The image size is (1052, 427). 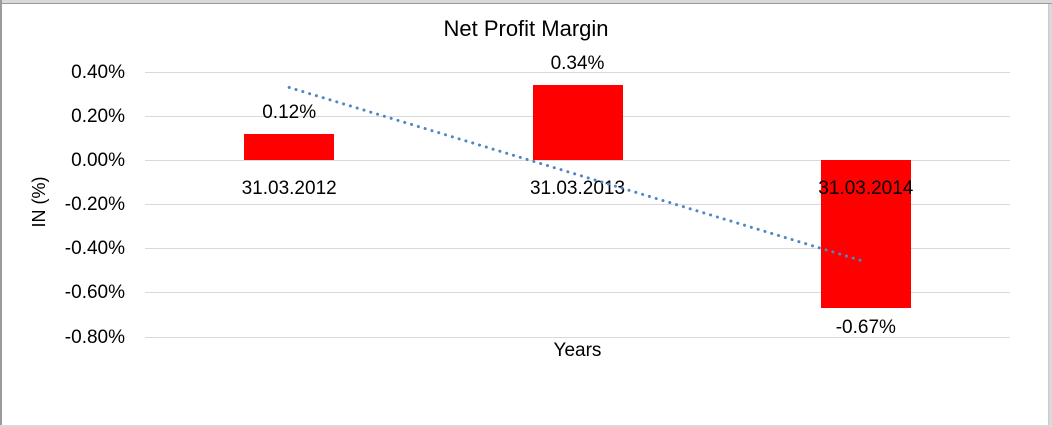 What do you see at coordinates (98, 72) in the screenshot?
I see `y-axis-tick-label: 0.40%` at bounding box center [98, 72].